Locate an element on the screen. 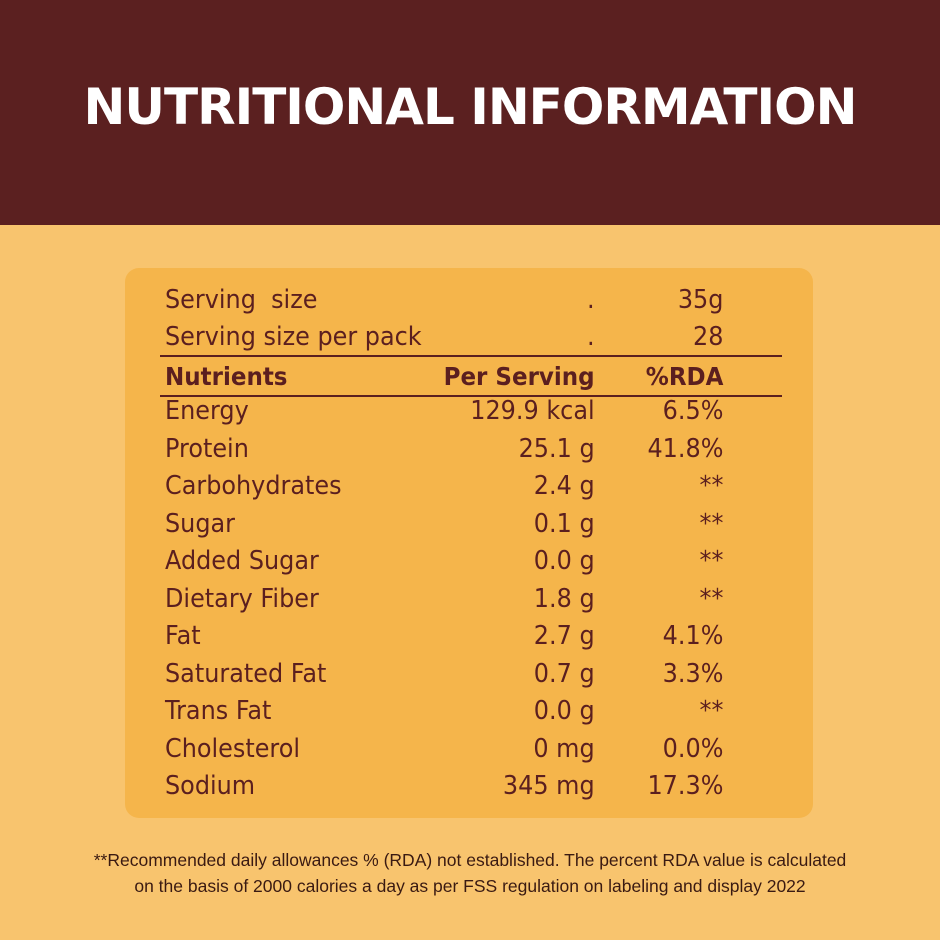 This screenshot has width=940, height=940. cell: 17.3% is located at coordinates (685, 786).